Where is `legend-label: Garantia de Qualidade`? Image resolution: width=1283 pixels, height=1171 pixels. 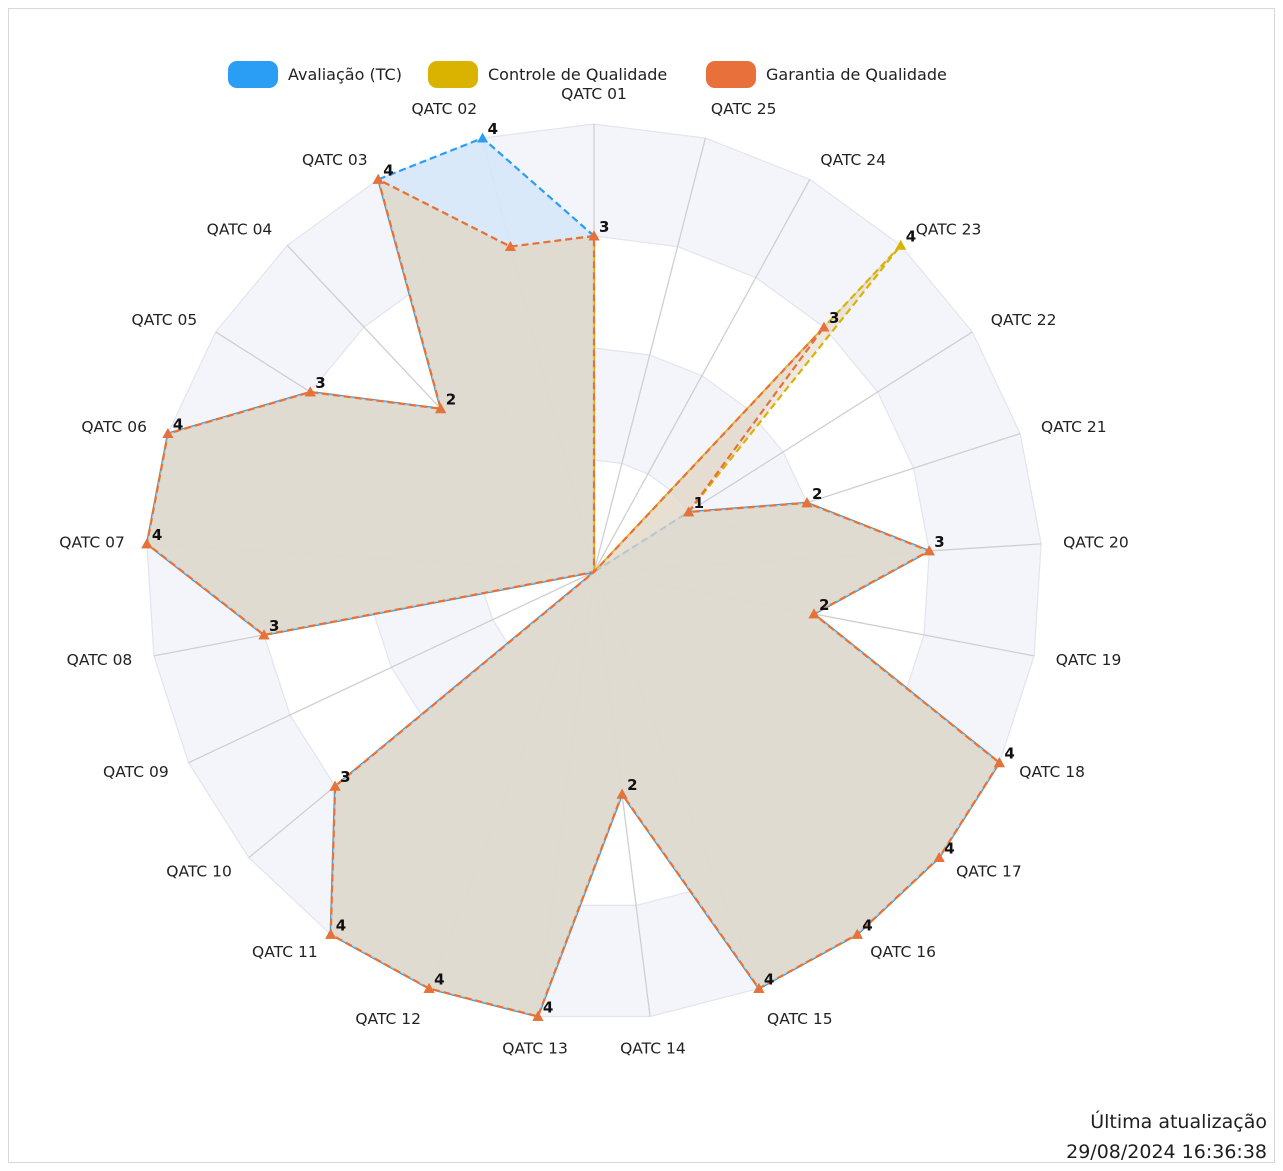 legend-label: Garantia de Qualidade is located at coordinates (856, 74).